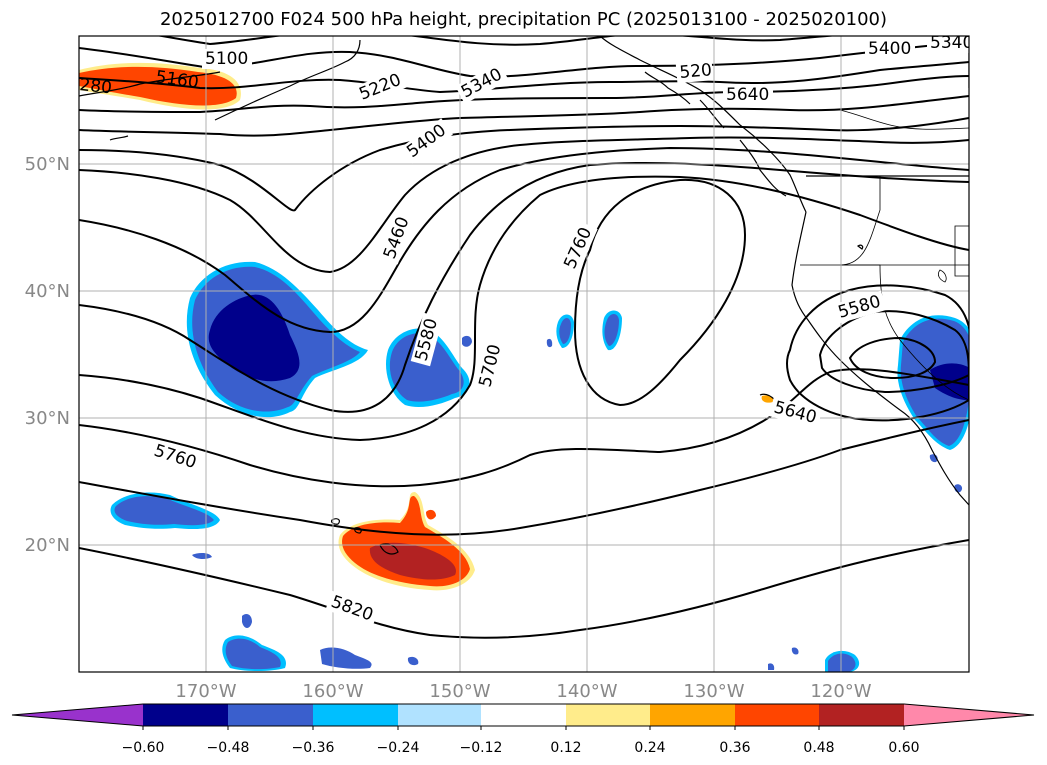 The image size is (1047, 765). What do you see at coordinates (649, 748) in the screenshot?
I see `colorbar-tick-7: 0.24` at bounding box center [649, 748].